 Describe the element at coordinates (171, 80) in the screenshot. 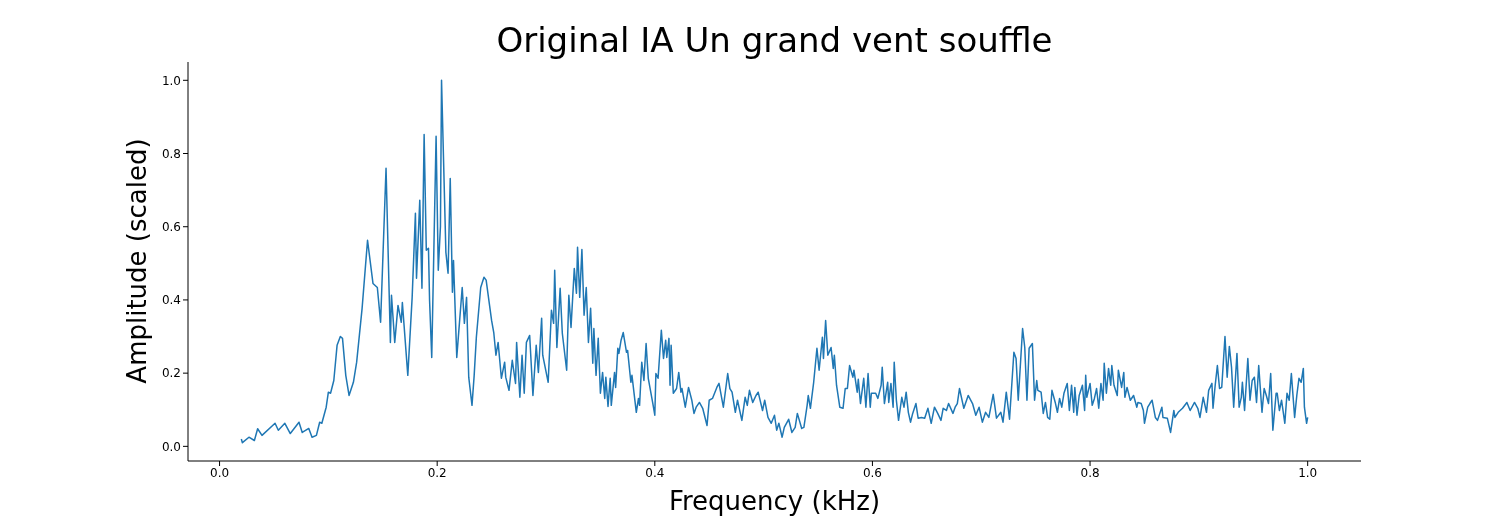

I see `y-tick-label: 1.0` at that location.